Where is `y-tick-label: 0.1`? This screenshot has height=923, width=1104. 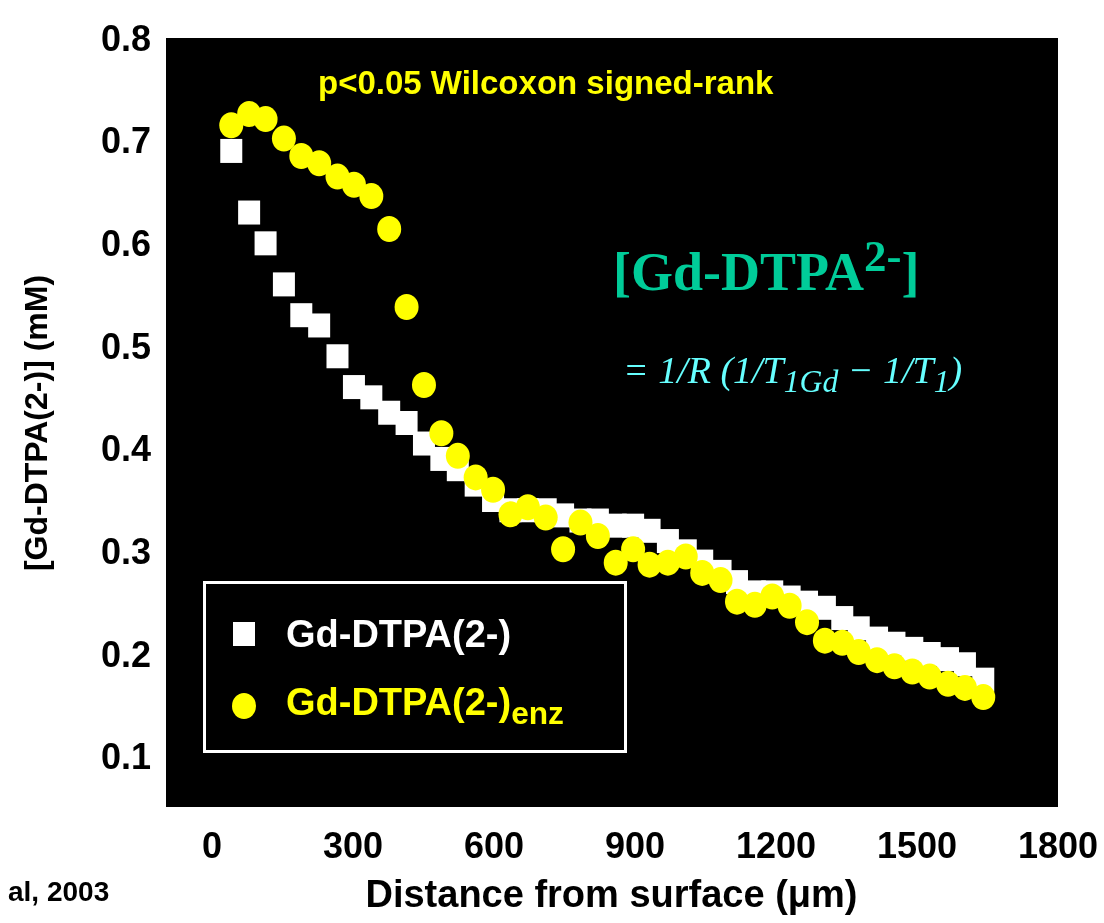
y-tick-label: 0.1 is located at coordinates (125, 757).